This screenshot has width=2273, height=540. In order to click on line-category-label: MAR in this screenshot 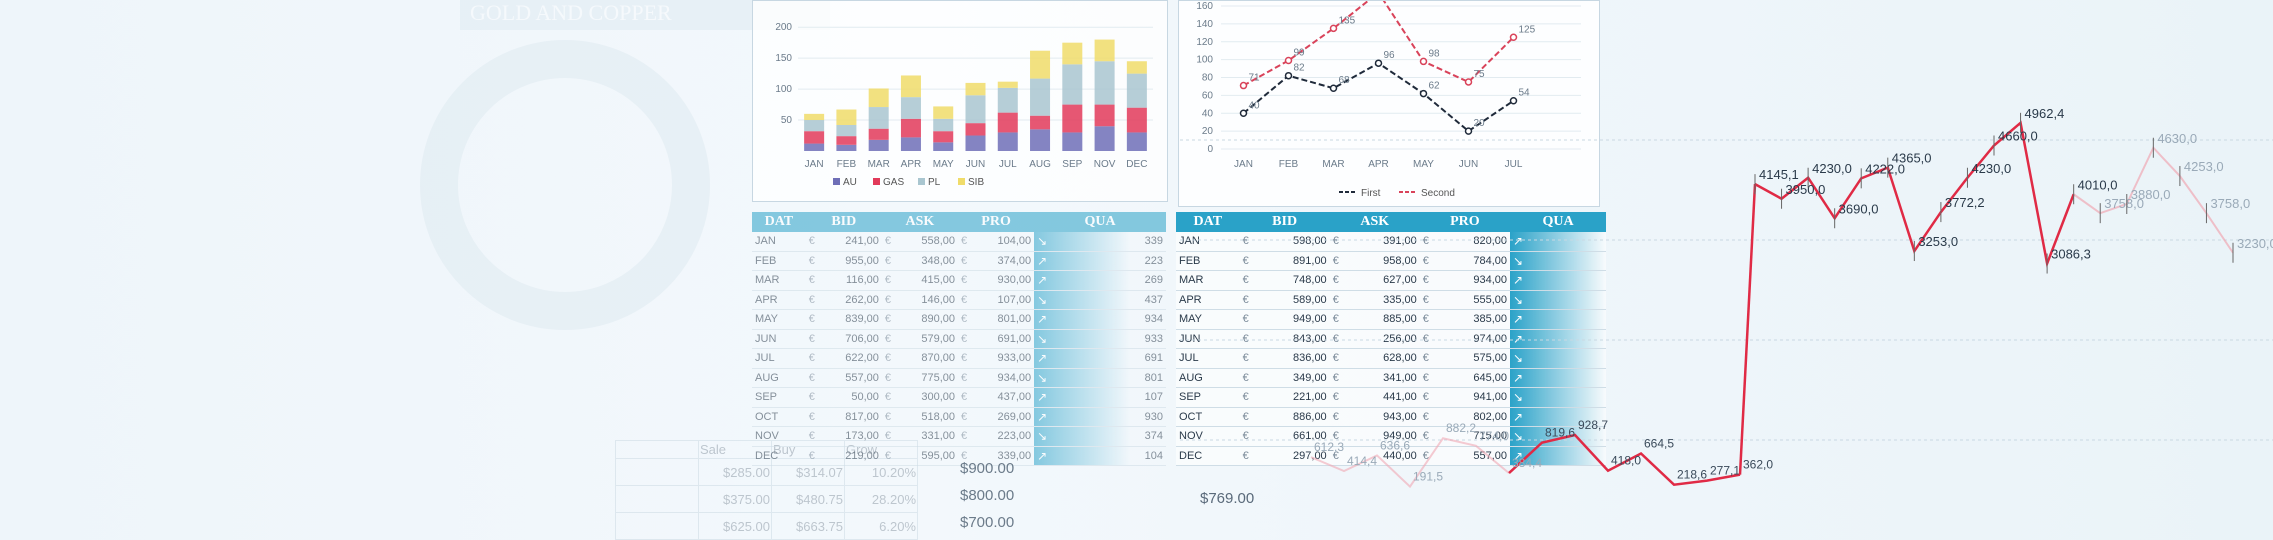, I will do `click(1333, 164)`.